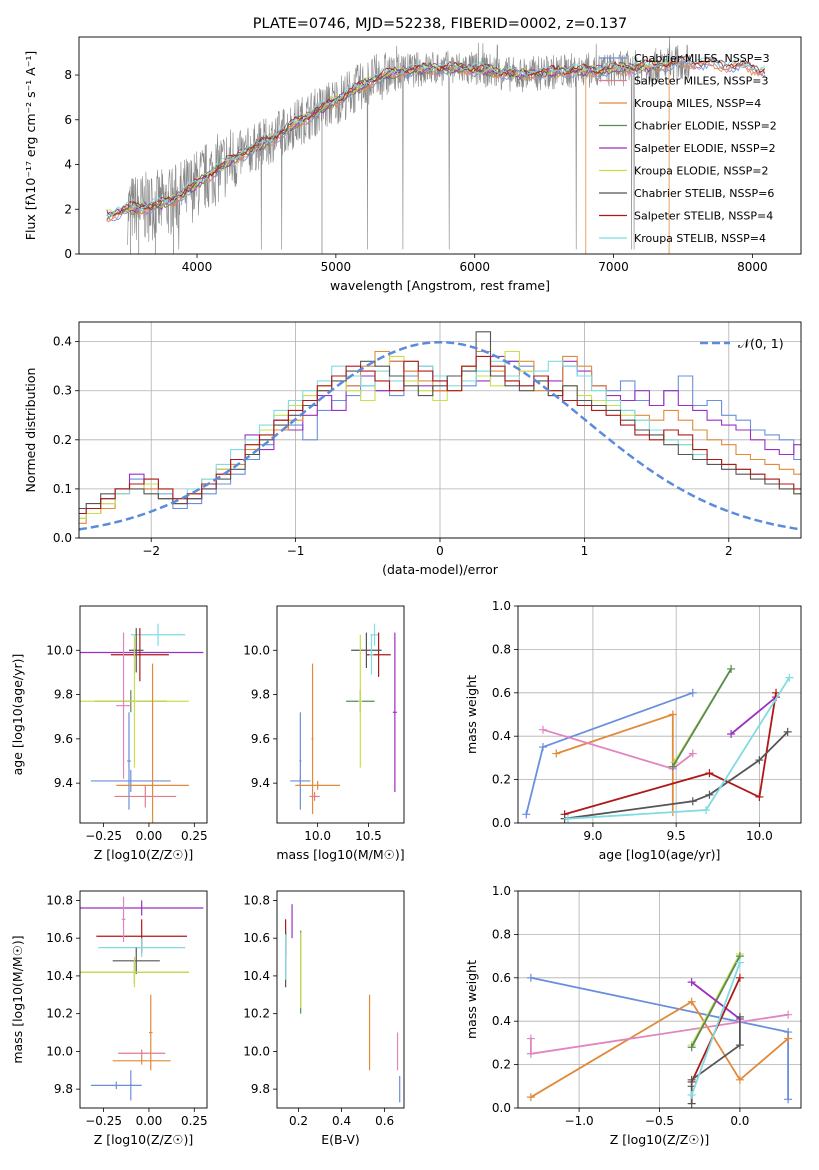  What do you see at coordinates (440, 551) in the screenshot?
I see `x-tick-label: 0` at bounding box center [440, 551].